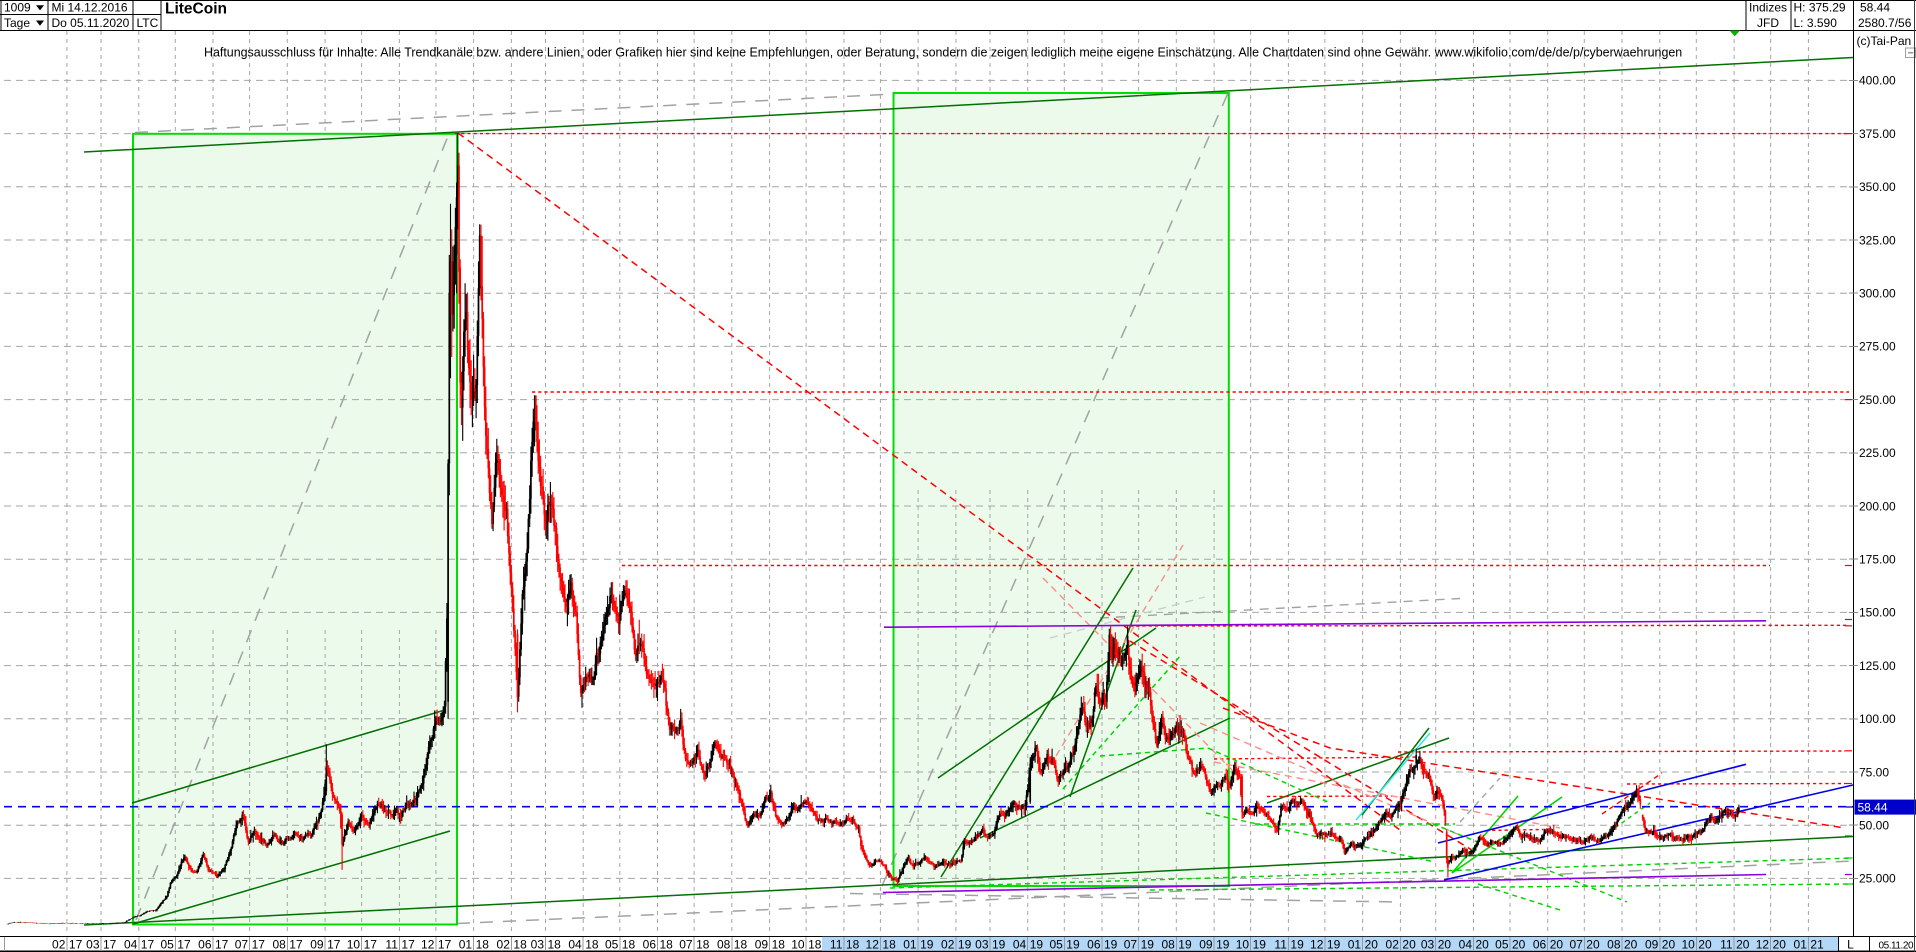  What do you see at coordinates (1884, 41) in the screenshot?
I see `svg-text: (c)Tai-Pan` at bounding box center [1884, 41].